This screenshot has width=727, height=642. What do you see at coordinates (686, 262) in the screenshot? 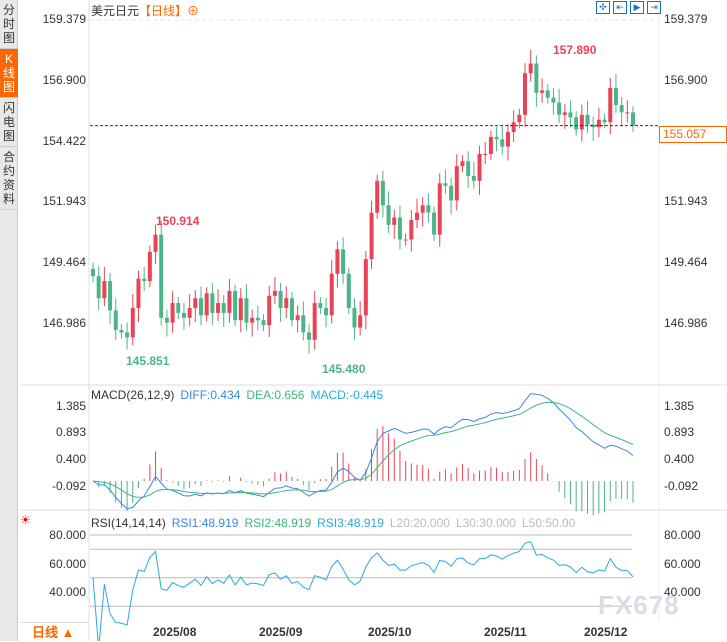
I see `price-tick-right: 149.464` at bounding box center [686, 262].